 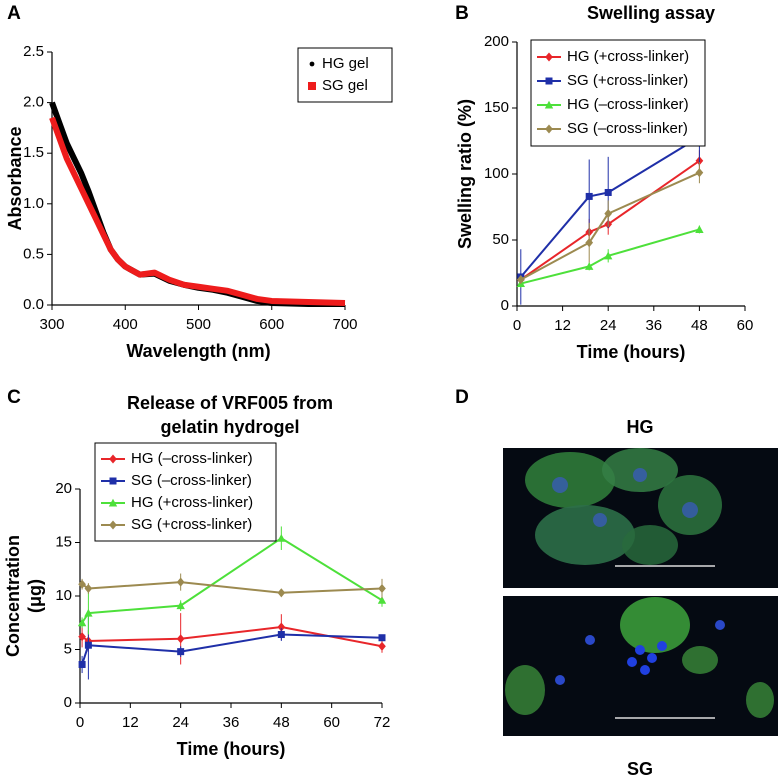 What do you see at coordinates (33, 51) in the screenshot?
I see `y-tick-label: 2.5` at bounding box center [33, 51].